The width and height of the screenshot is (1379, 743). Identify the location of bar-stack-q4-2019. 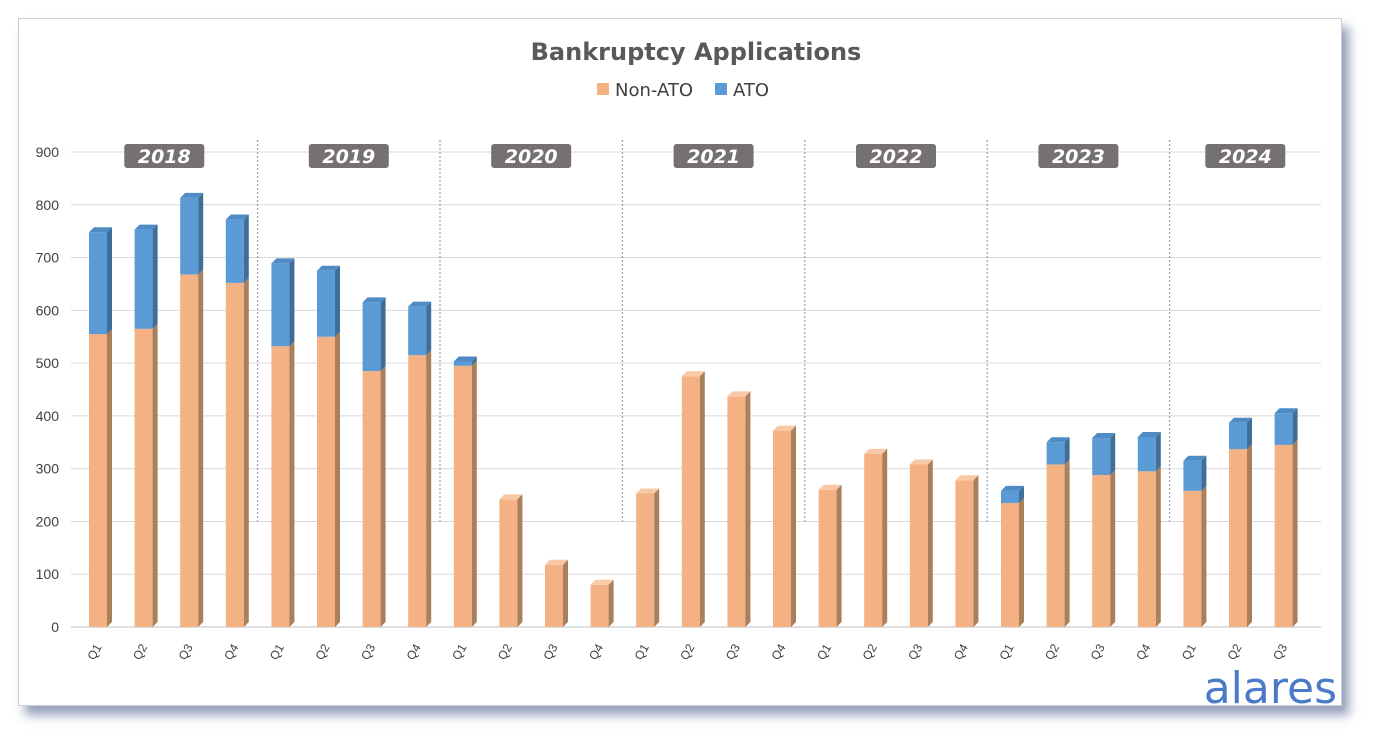
(420, 464).